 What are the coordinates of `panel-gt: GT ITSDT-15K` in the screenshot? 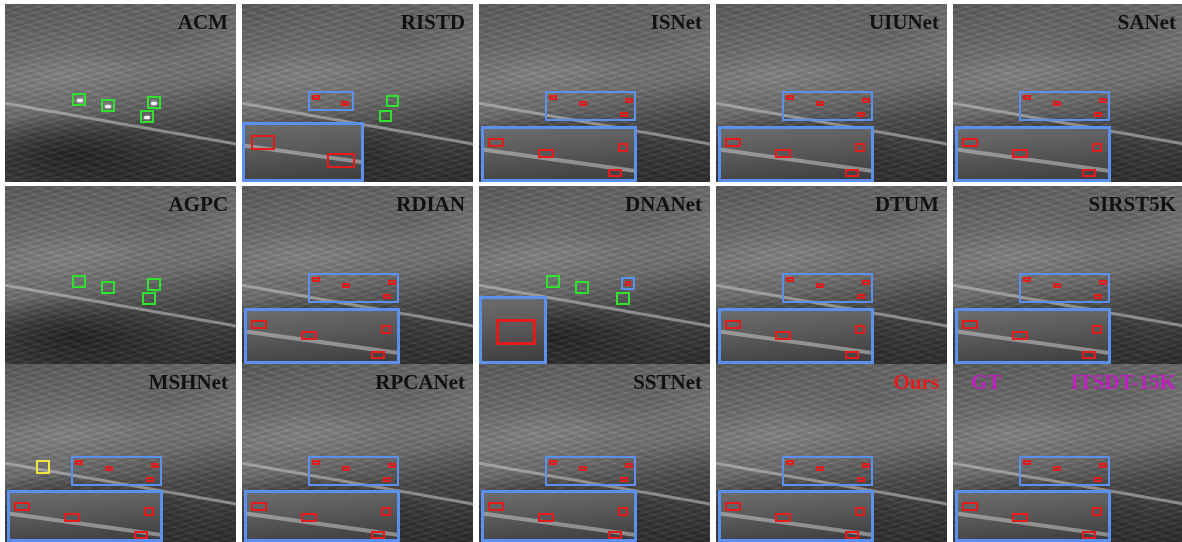 It's located at (1067, 453).